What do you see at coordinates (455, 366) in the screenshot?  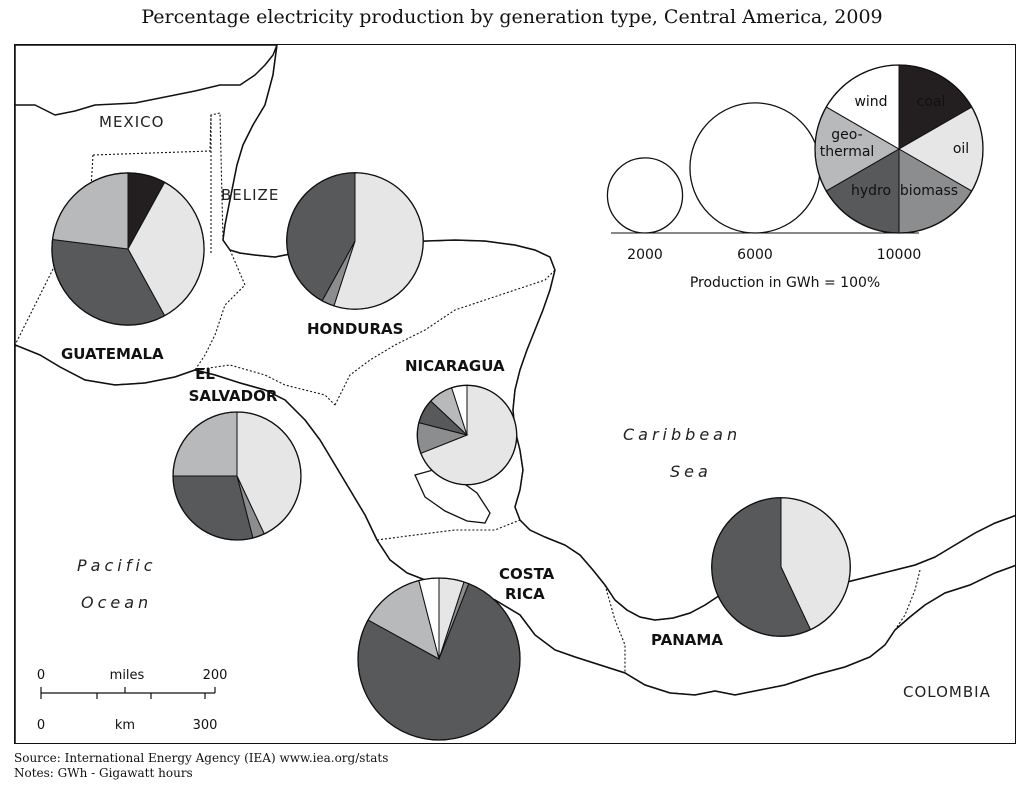 I see `label-nicaragua: NICARAGUA` at bounding box center [455, 366].